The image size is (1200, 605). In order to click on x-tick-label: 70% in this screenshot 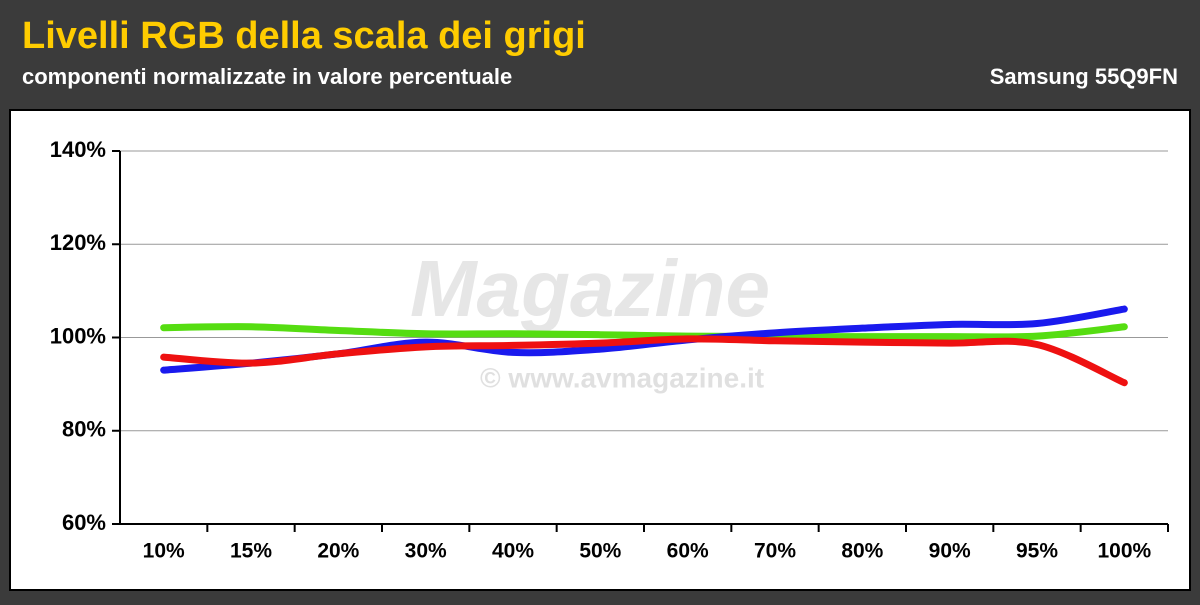, I will do `click(775, 551)`.